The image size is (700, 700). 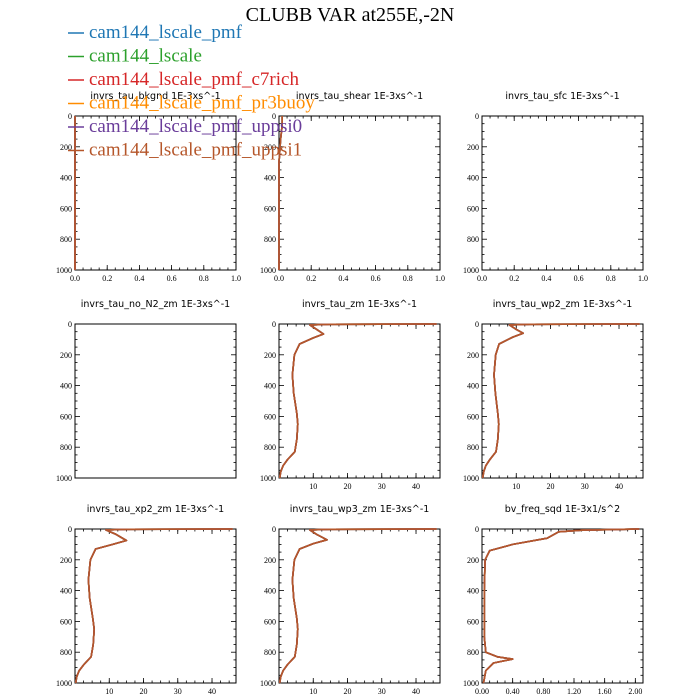 What do you see at coordinates (145, 56) in the screenshot?
I see `legend-label: cam144_lscale` at bounding box center [145, 56].